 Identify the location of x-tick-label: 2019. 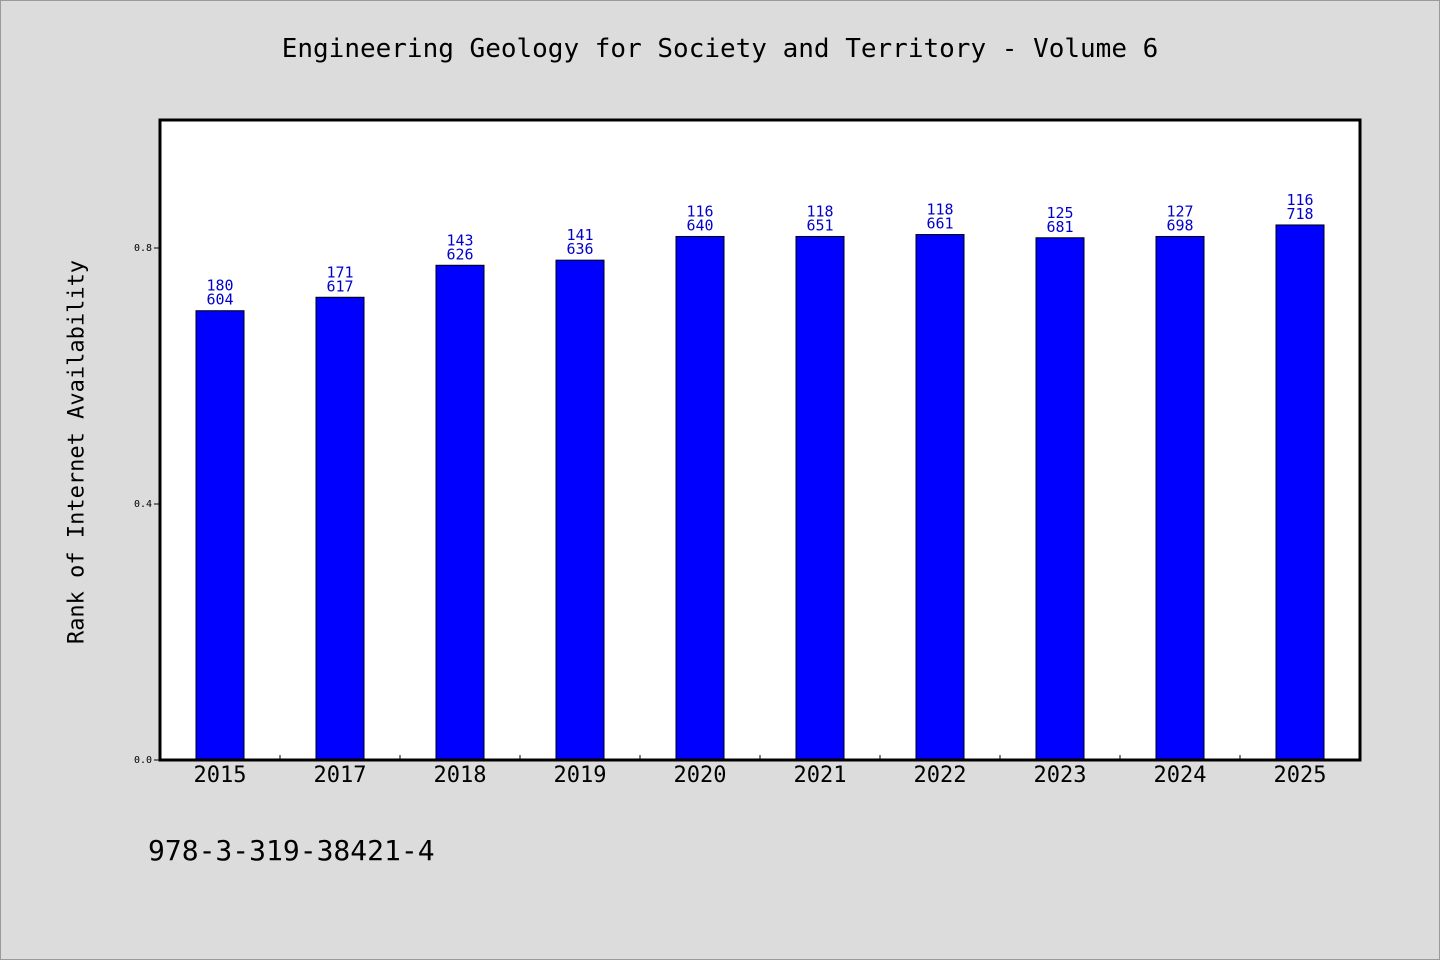
(580, 775).